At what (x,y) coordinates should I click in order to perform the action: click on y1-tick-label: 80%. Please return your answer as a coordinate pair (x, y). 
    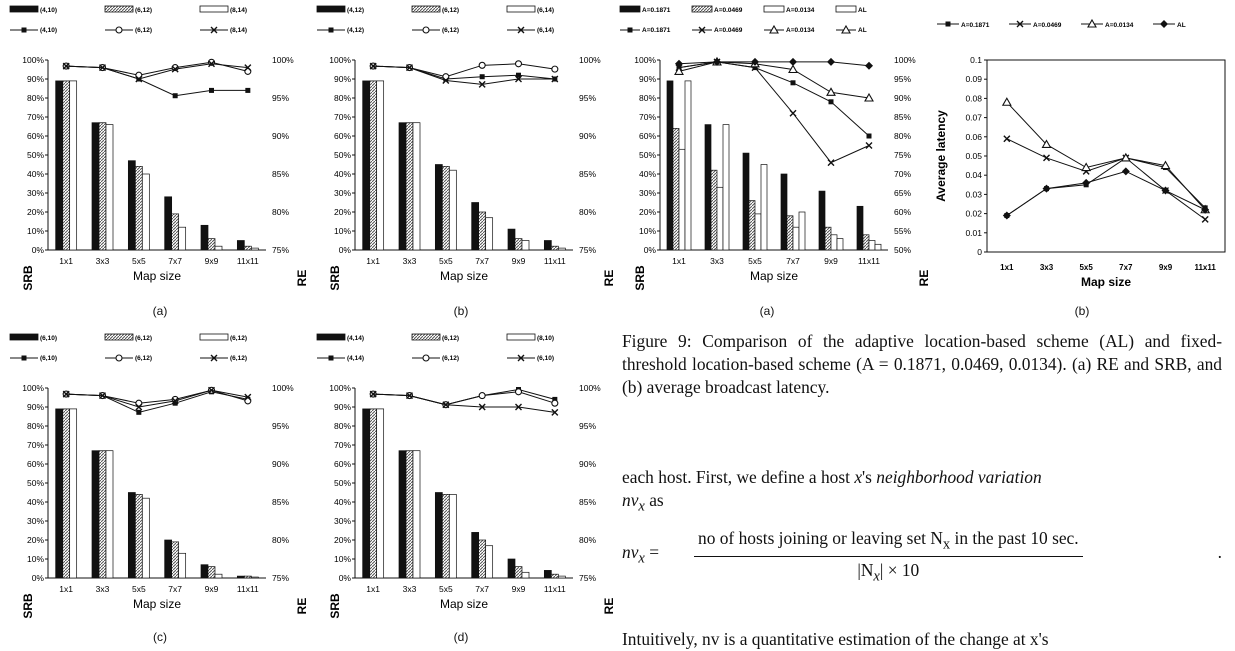
    Looking at the image, I should click on (35, 426).